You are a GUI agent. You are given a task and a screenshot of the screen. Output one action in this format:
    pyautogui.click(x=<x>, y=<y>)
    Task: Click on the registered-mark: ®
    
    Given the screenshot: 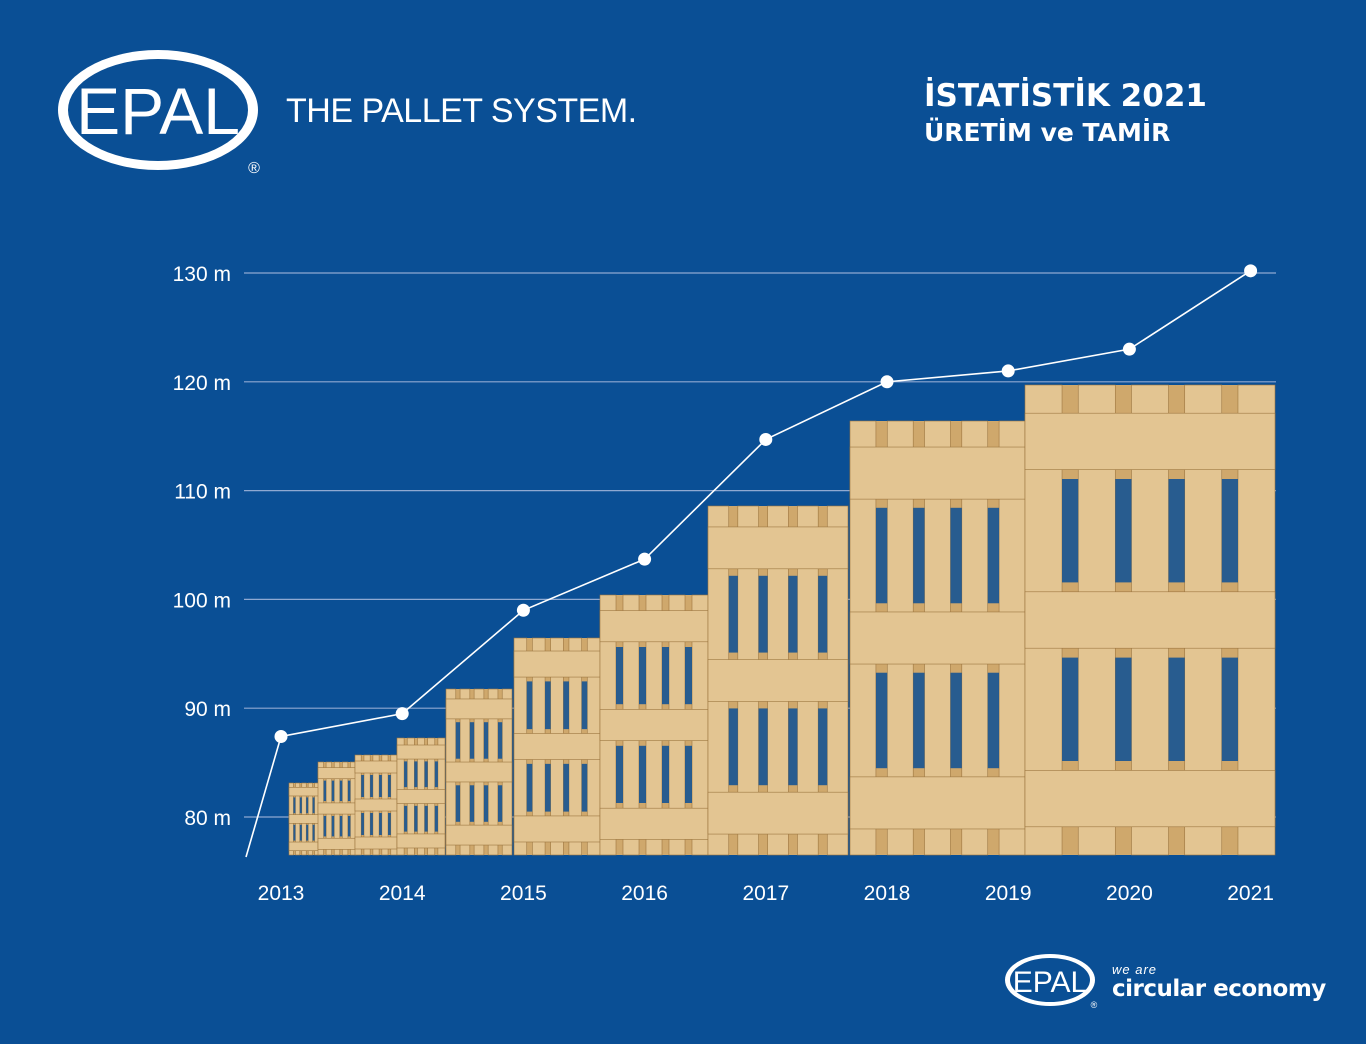 What is the action you would take?
    pyautogui.click(x=254, y=168)
    